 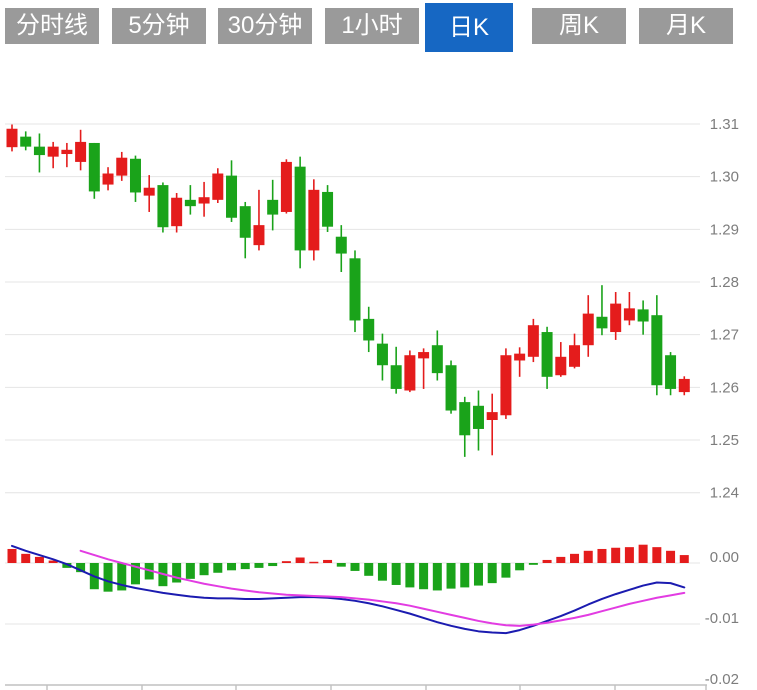 I want to click on tab-1hour: 1小时, so click(x=372, y=26).